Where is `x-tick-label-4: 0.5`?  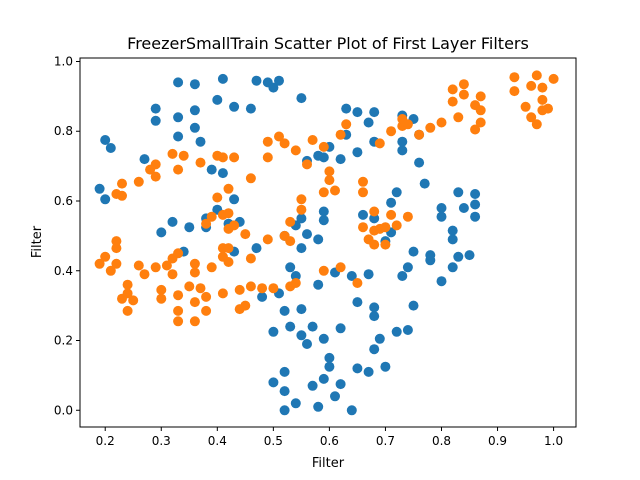 x-tick-label-4: 0.5 is located at coordinates (273, 441).